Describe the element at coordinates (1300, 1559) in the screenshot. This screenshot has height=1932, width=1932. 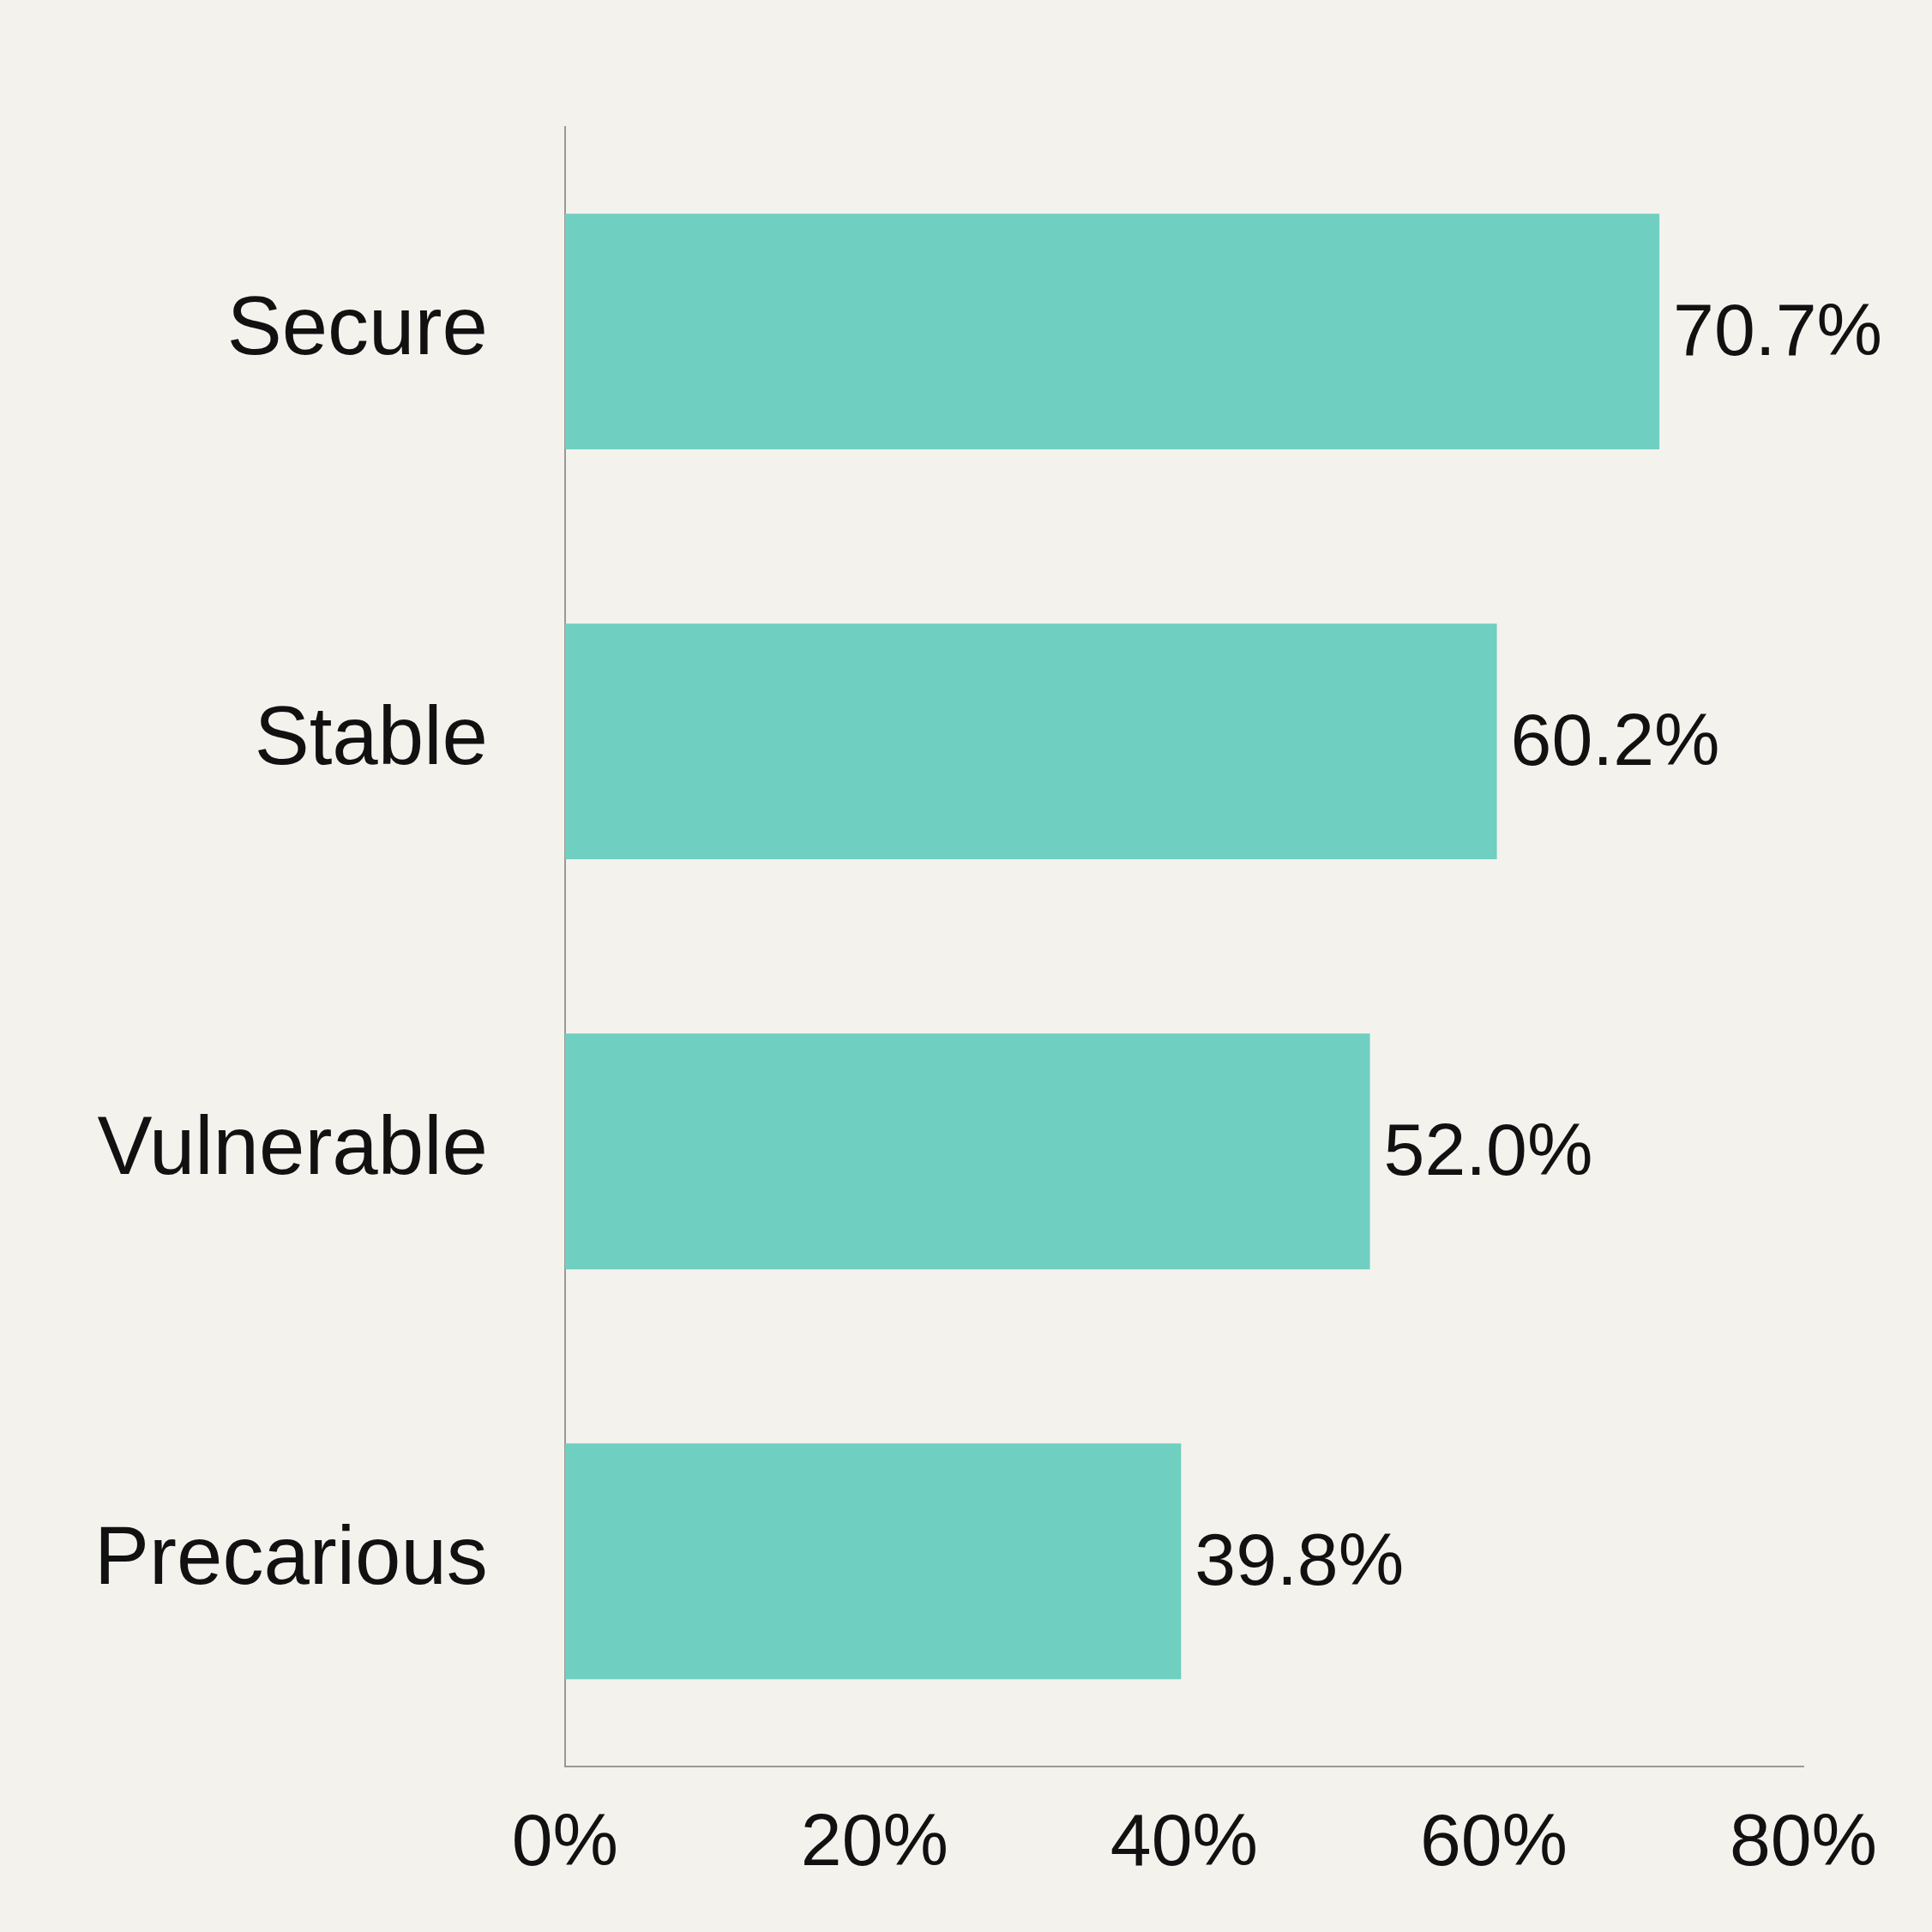
I see `data-label: 39.8%` at that location.